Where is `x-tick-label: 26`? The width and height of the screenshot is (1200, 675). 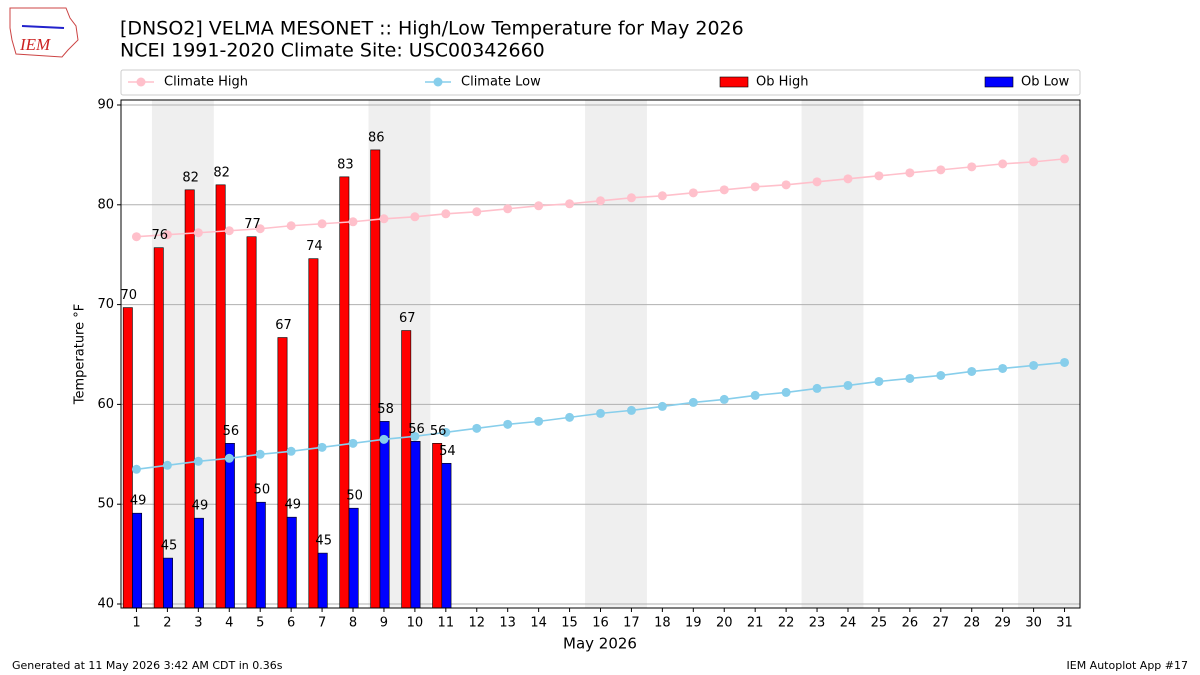 x-tick-label: 26 is located at coordinates (910, 623).